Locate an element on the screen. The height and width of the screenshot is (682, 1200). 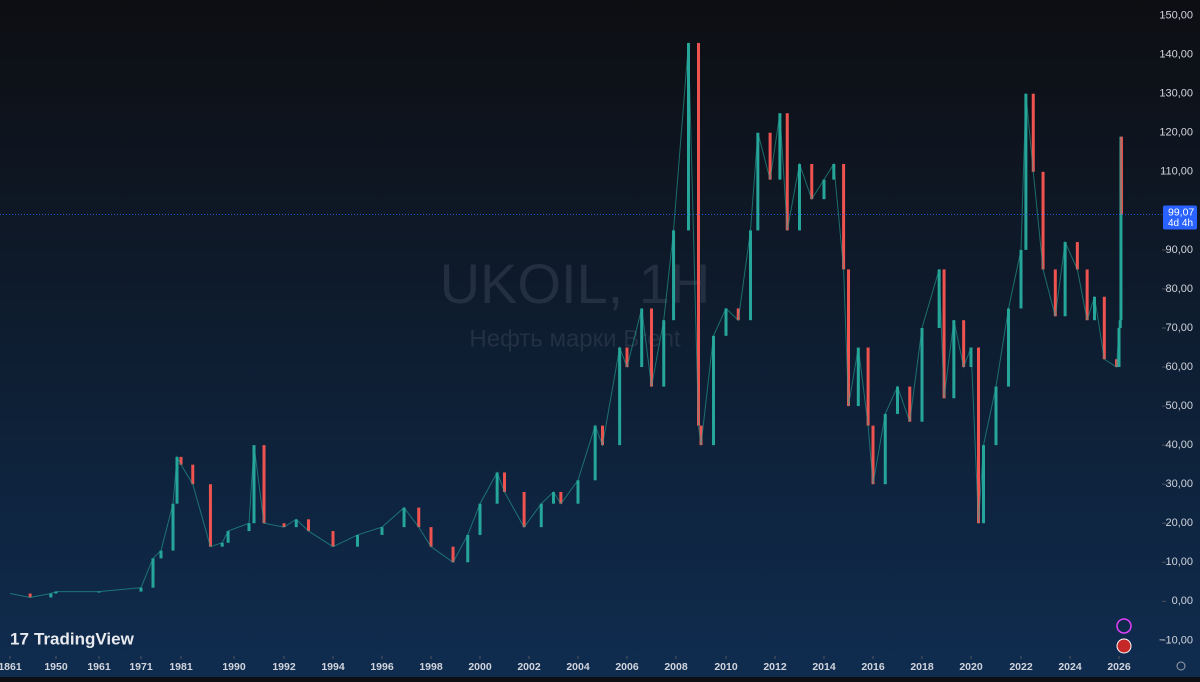
x-tick-label: 2018 is located at coordinates (922, 667).